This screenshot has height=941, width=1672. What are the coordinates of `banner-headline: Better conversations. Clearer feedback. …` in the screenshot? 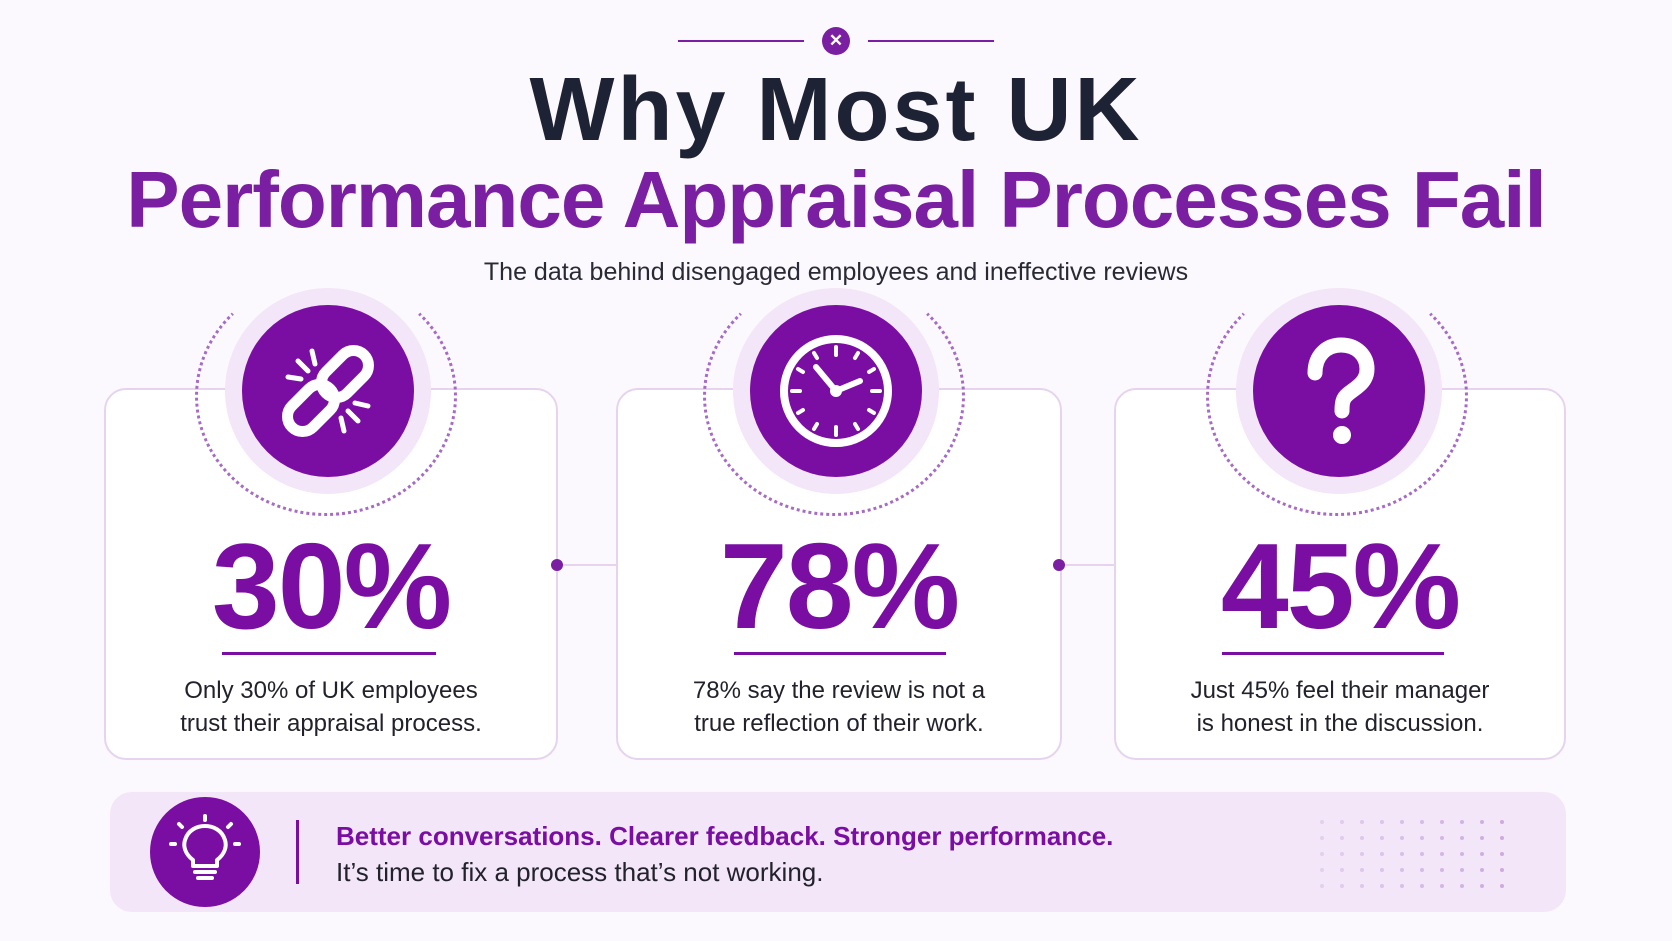 It's located at (725, 836).